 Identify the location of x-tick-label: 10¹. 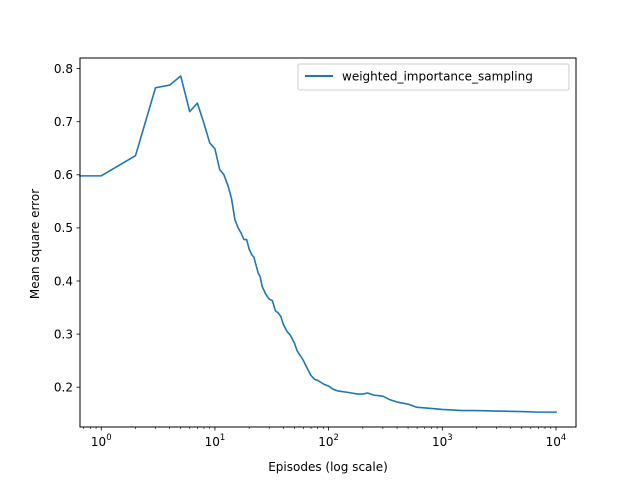
(215, 441).